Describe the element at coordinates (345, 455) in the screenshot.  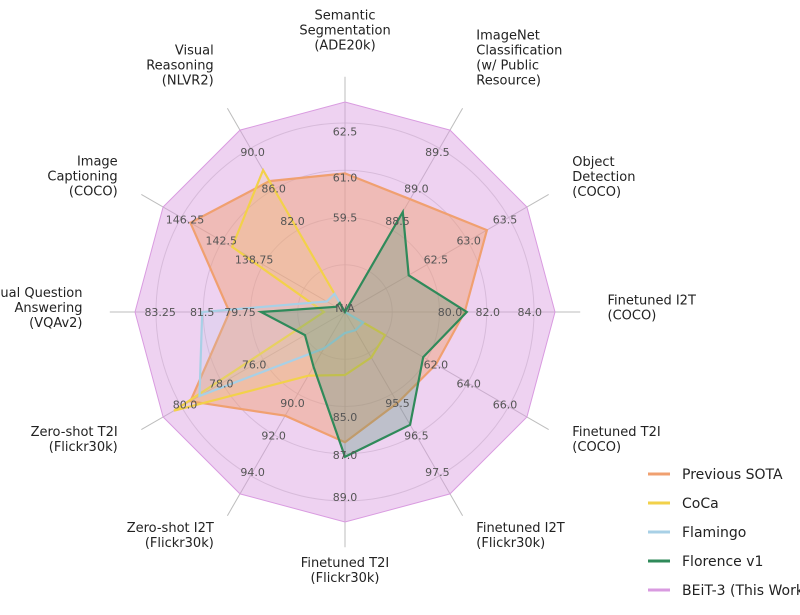
I see `tick-label: 87.0` at that location.